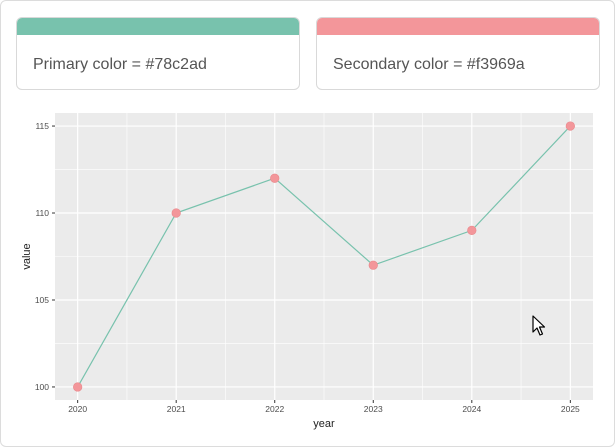 The height and width of the screenshot is (447, 615). I want to click on y-tick-label: 115, so click(42, 126).